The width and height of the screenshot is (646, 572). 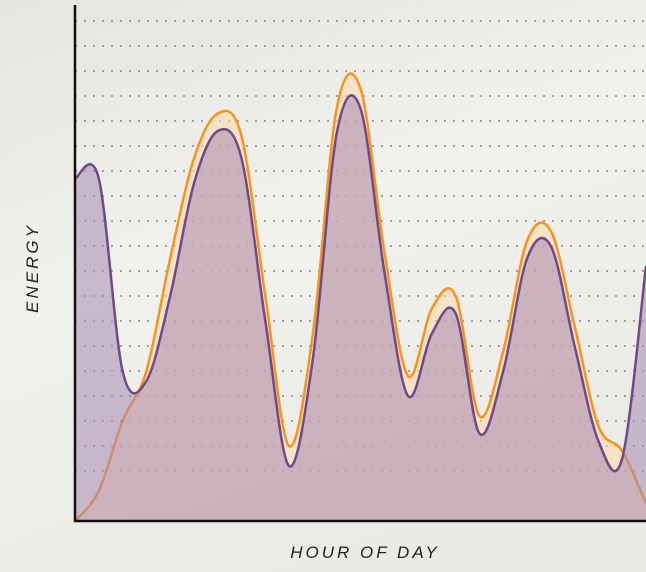 What do you see at coordinates (32, 268) in the screenshot?
I see `y-axis-label: ENERGY` at bounding box center [32, 268].